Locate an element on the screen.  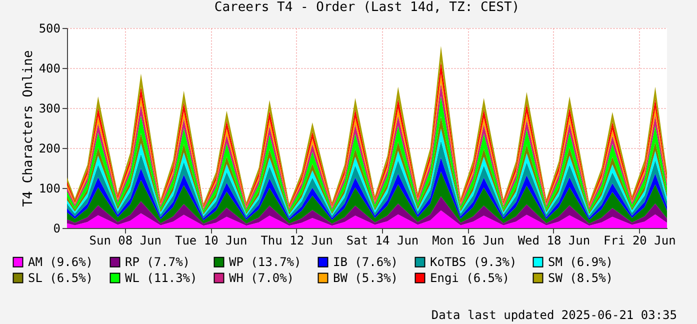
y-tick-label: 200 is located at coordinates (49, 149).